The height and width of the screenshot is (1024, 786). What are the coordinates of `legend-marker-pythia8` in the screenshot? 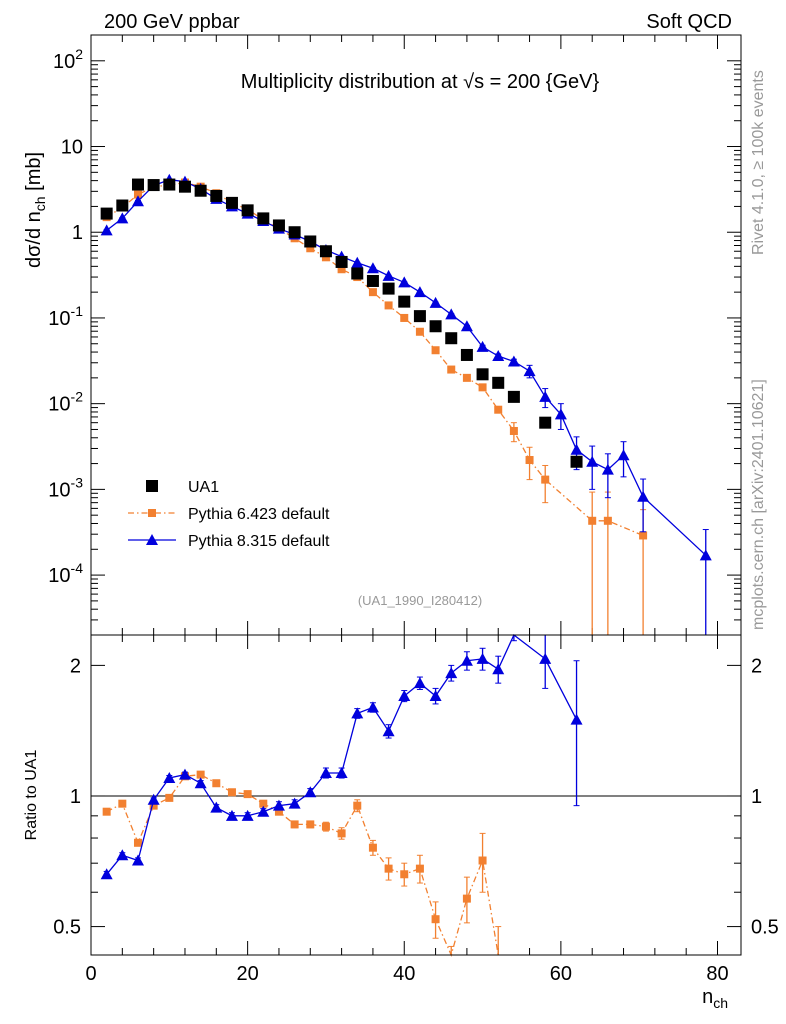 It's located at (152, 539).